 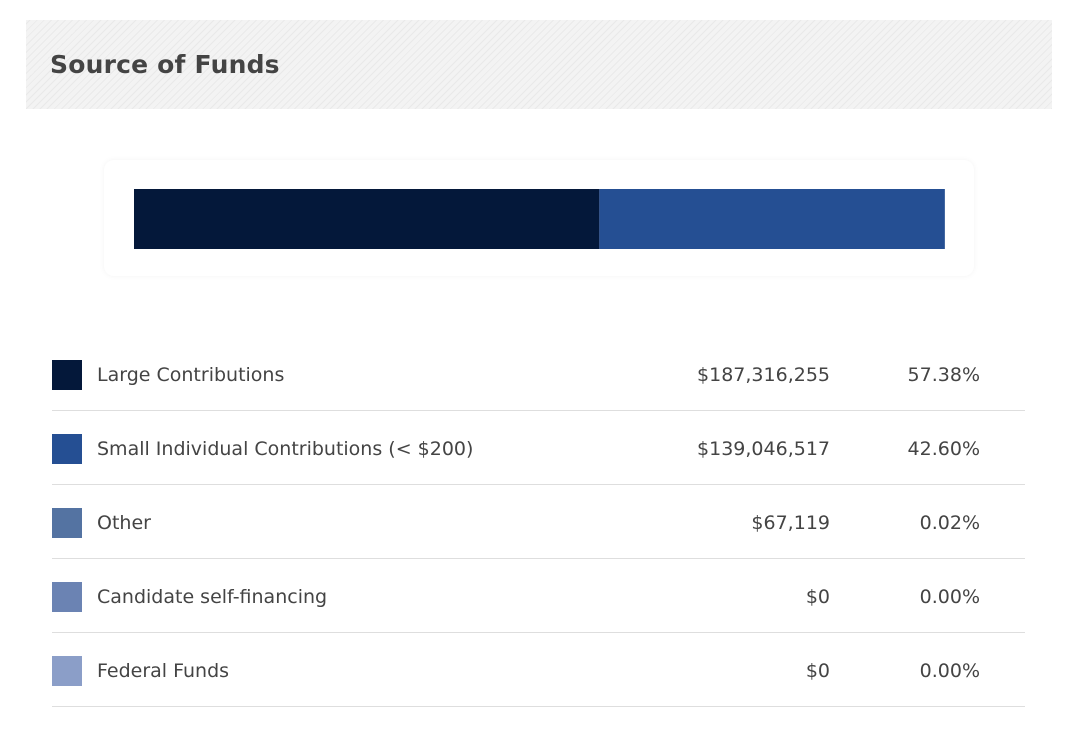 I want to click on legend-percent: 57.38%, so click(x=943, y=375).